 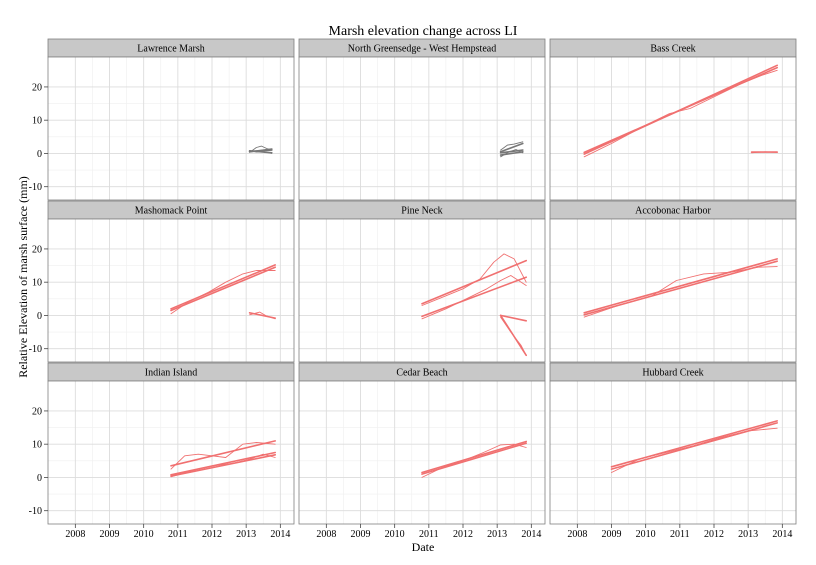 I want to click on facet-panel: Accobonac Harbor, so click(x=673, y=281).